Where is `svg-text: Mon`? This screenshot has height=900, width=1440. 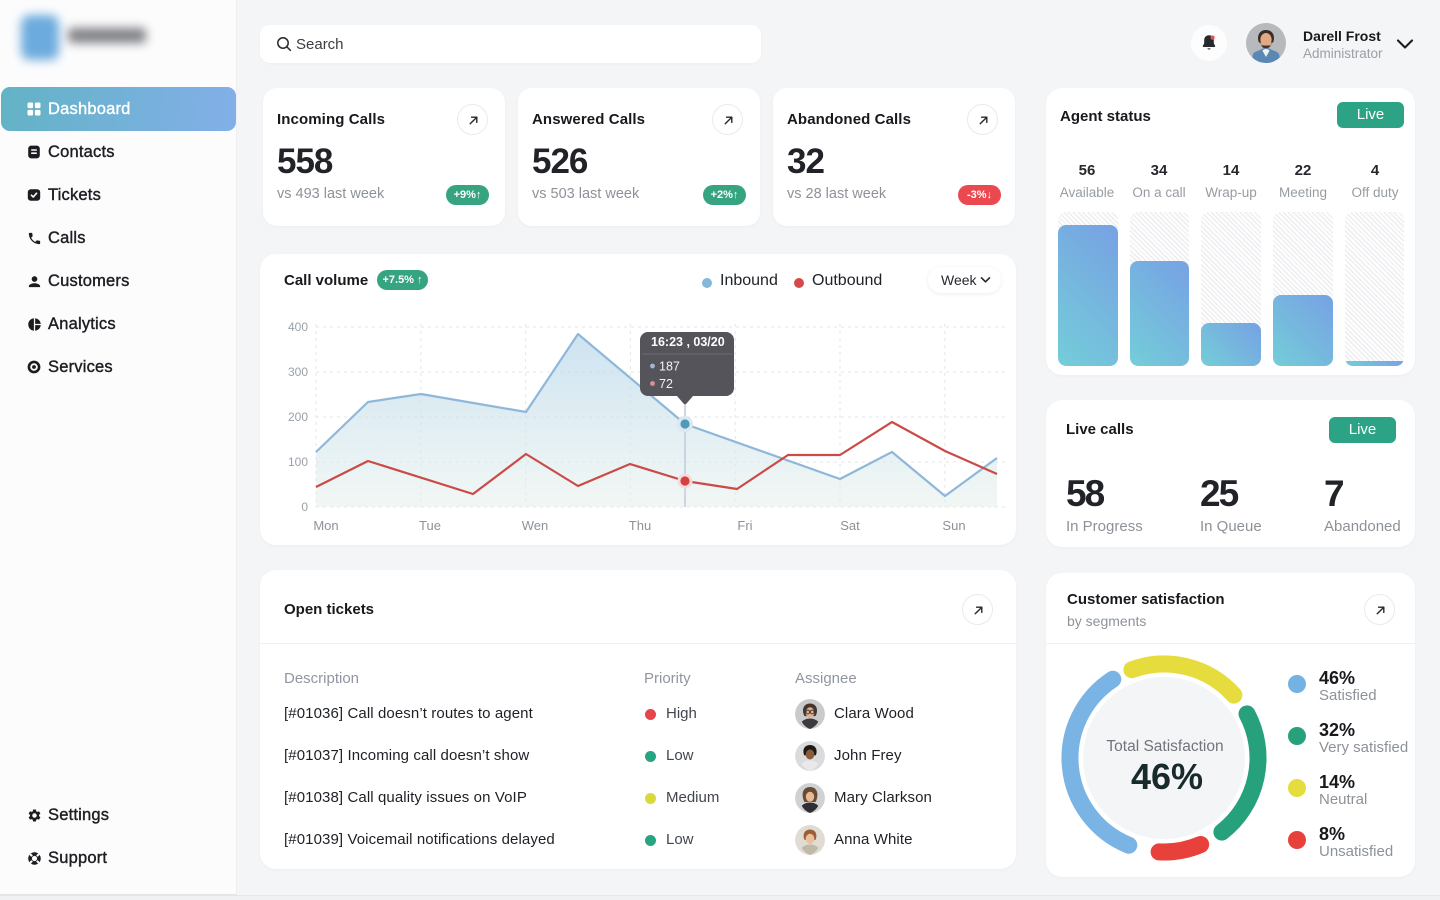 svg-text: Mon is located at coordinates (325, 525).